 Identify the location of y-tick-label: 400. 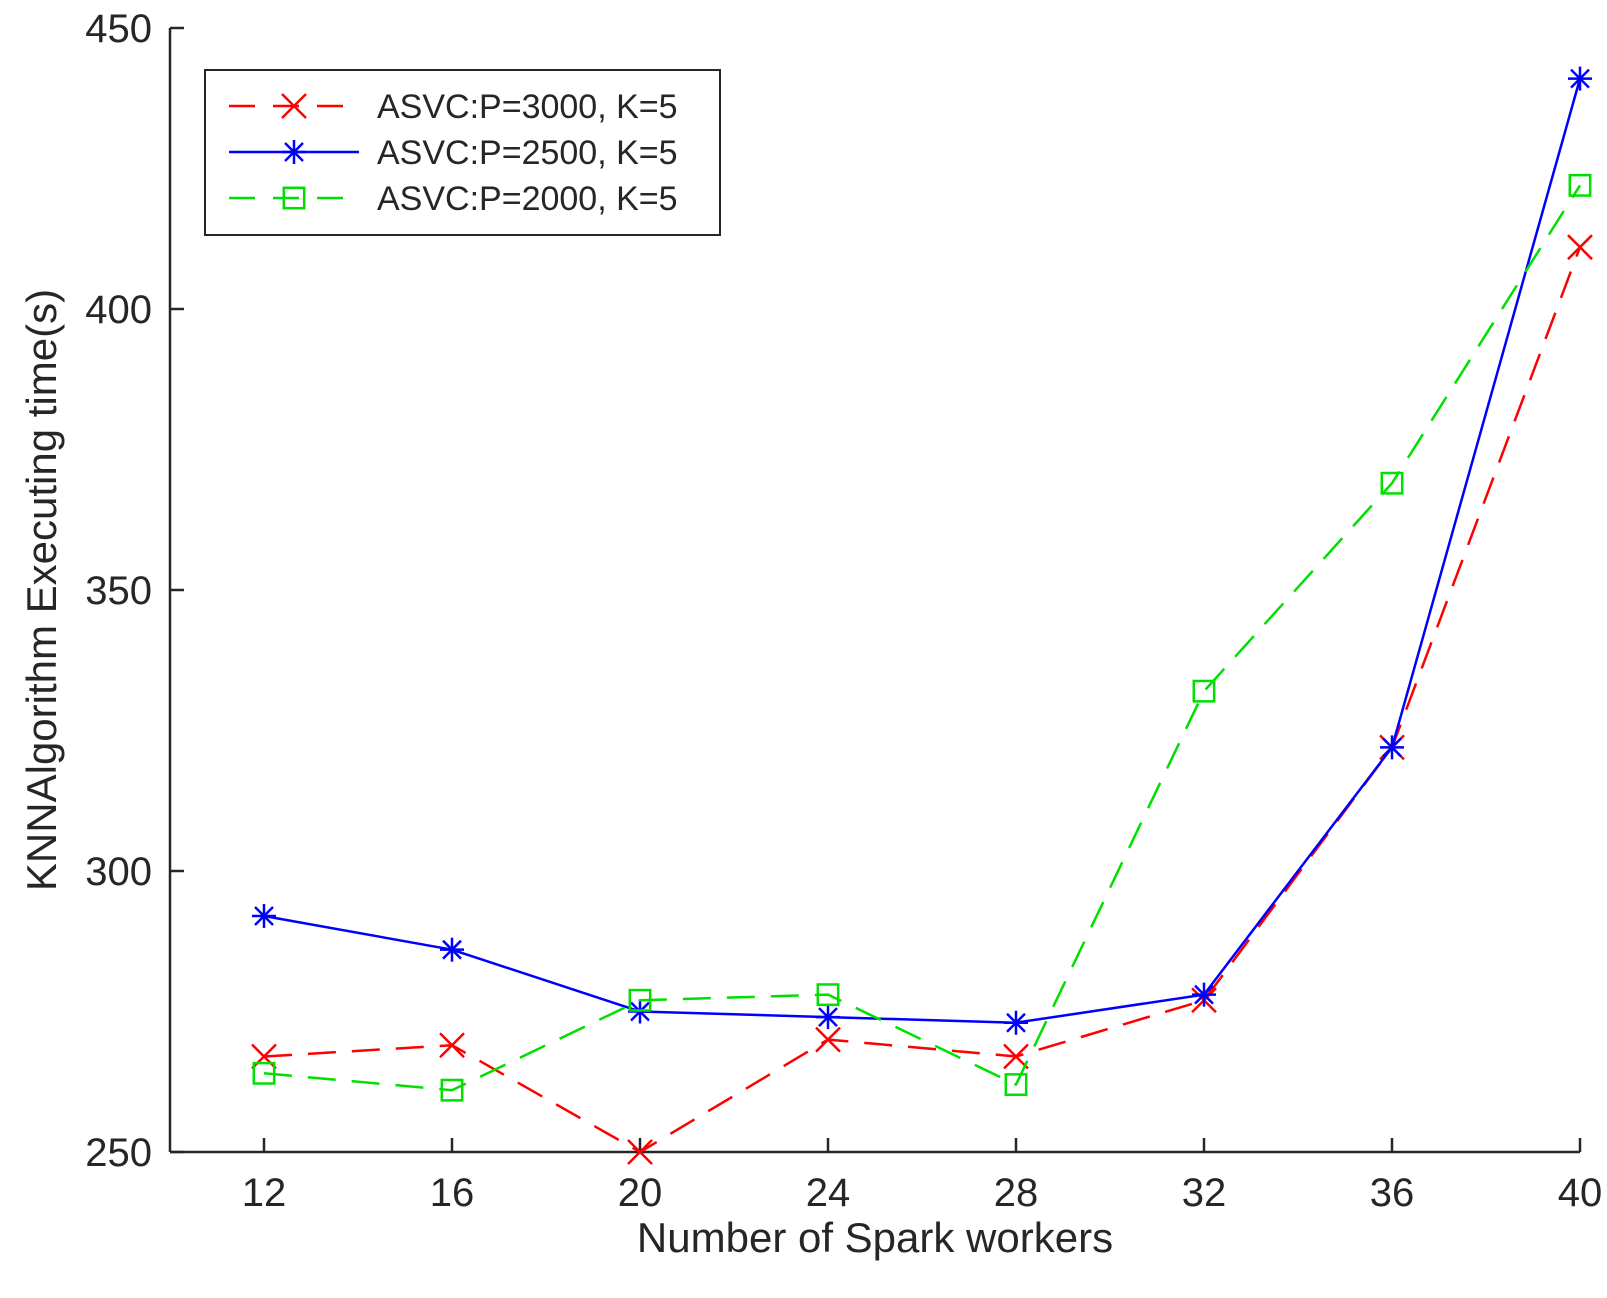
(118, 310).